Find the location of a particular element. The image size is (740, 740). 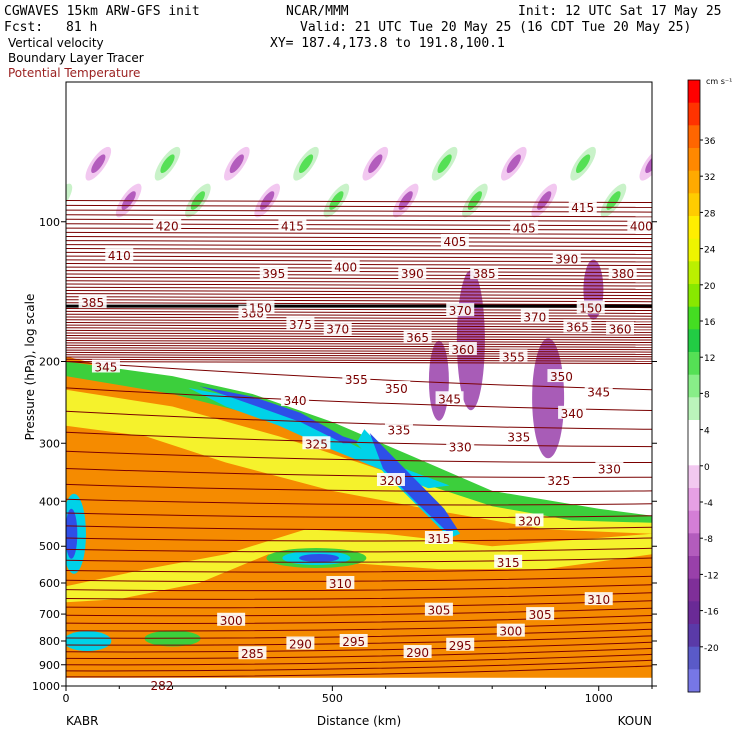

model-title: CGWAVES 15km ARW-GFS init is located at coordinates (102, 11).